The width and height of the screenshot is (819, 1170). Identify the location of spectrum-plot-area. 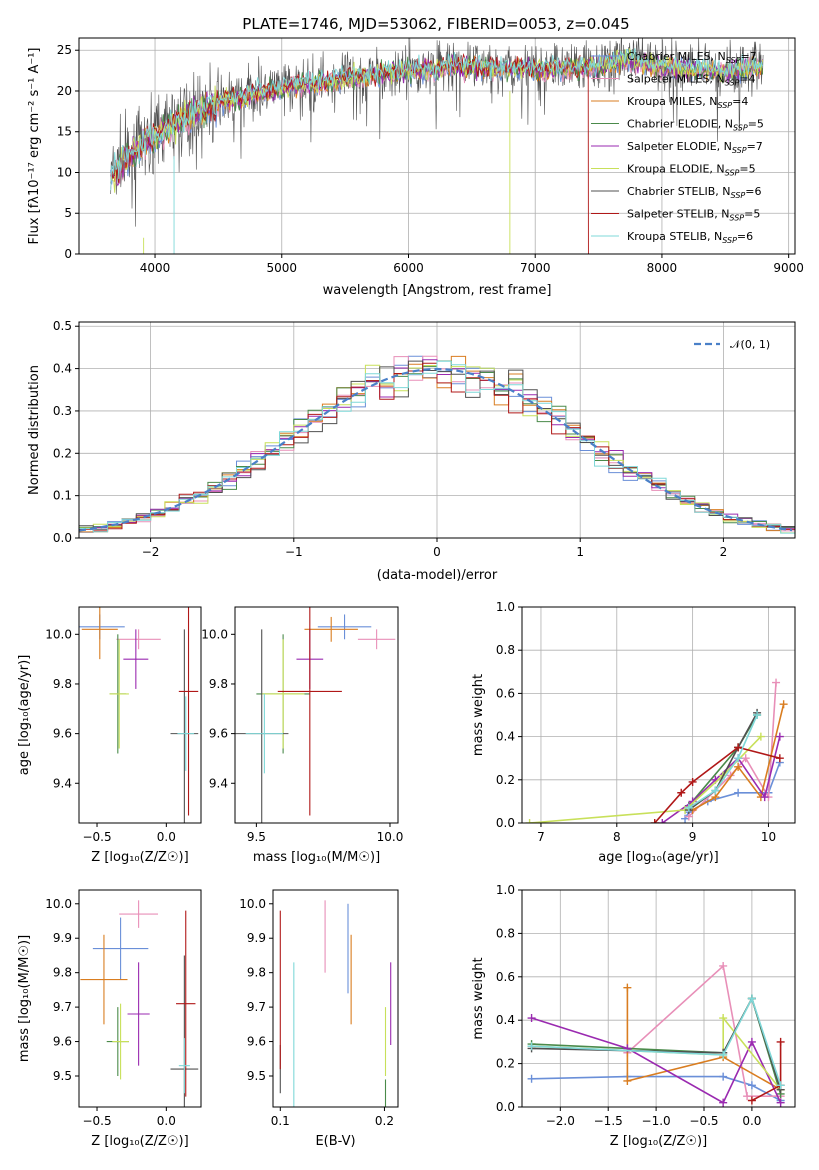
(437, 146).